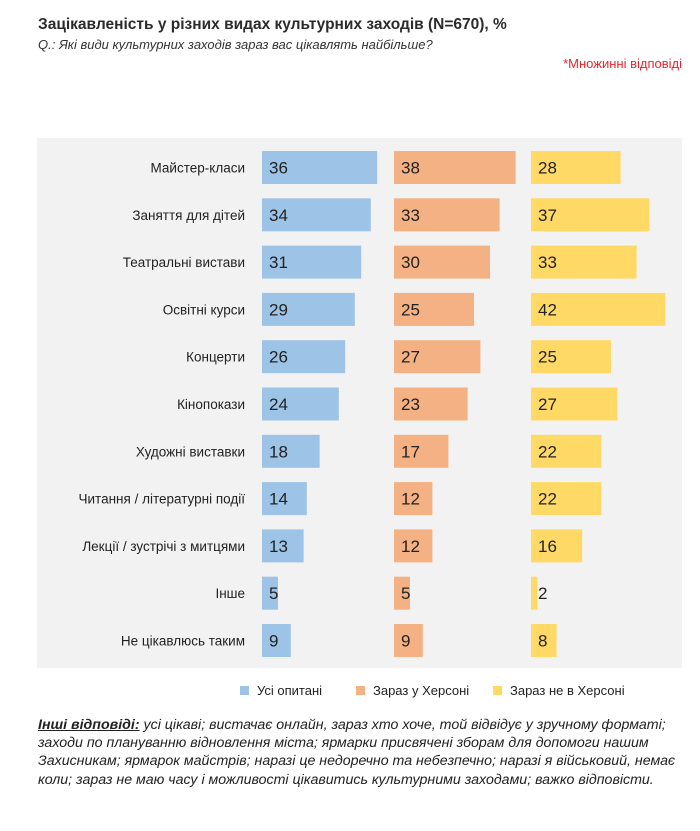 The width and height of the screenshot is (700, 831). I want to click on data-label: 17, so click(410, 451).